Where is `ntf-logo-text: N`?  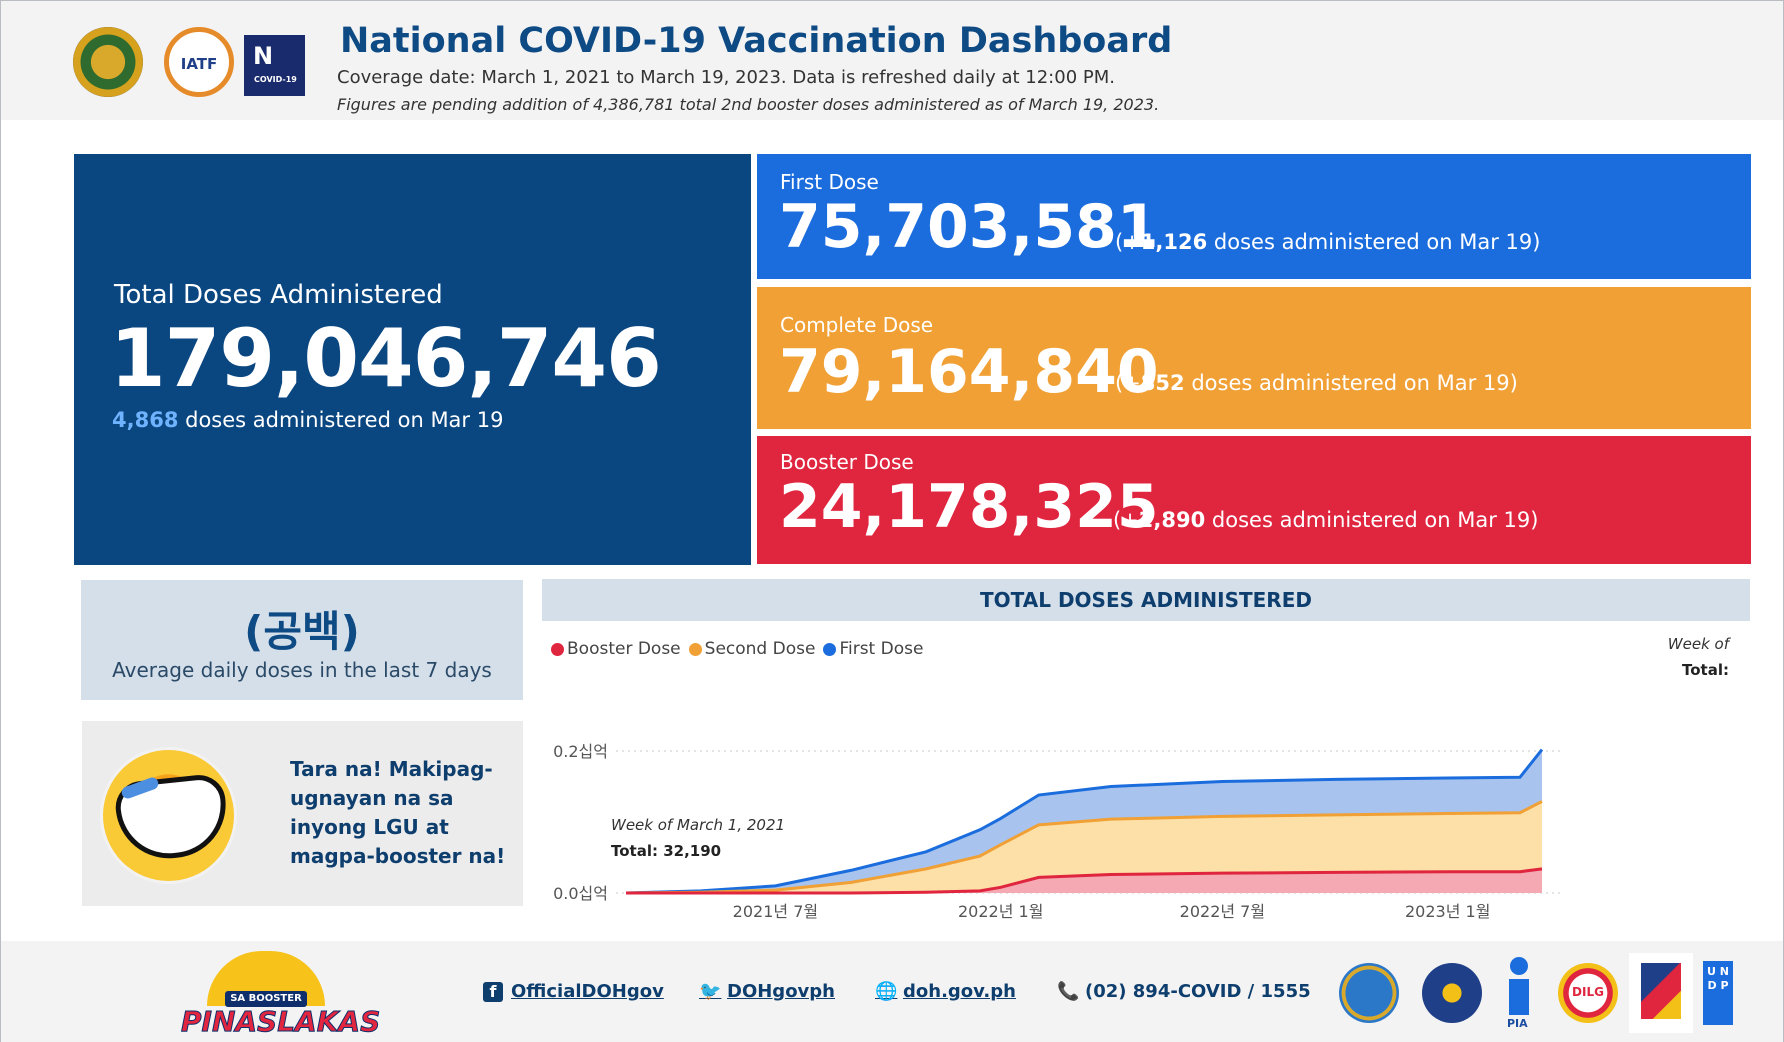 ntf-logo-text: N is located at coordinates (263, 56).